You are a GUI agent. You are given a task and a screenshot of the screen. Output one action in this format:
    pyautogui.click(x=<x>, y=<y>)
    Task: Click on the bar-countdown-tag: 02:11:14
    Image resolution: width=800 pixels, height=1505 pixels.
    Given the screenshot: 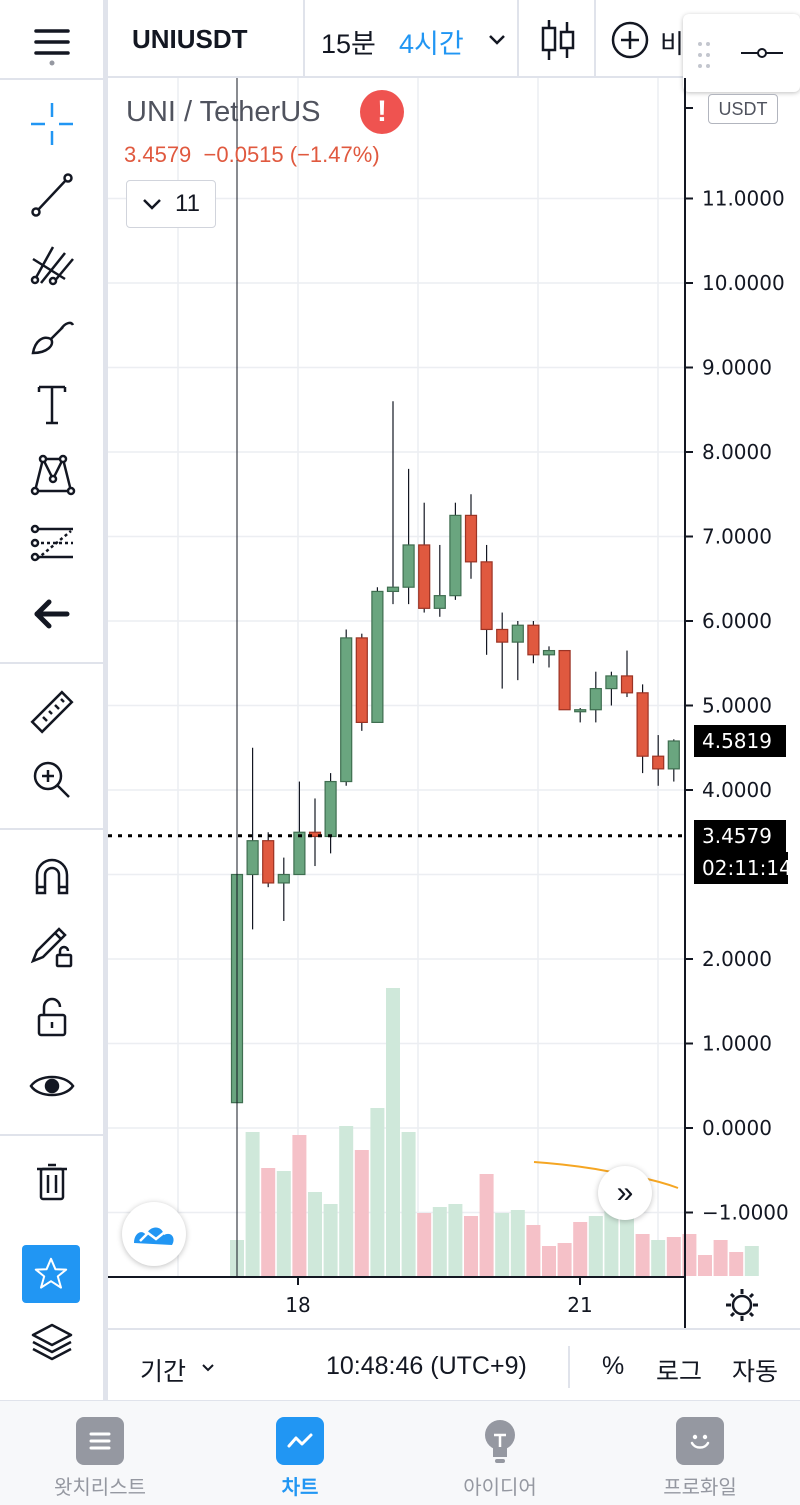 What is the action you would take?
    pyautogui.click(x=743, y=868)
    